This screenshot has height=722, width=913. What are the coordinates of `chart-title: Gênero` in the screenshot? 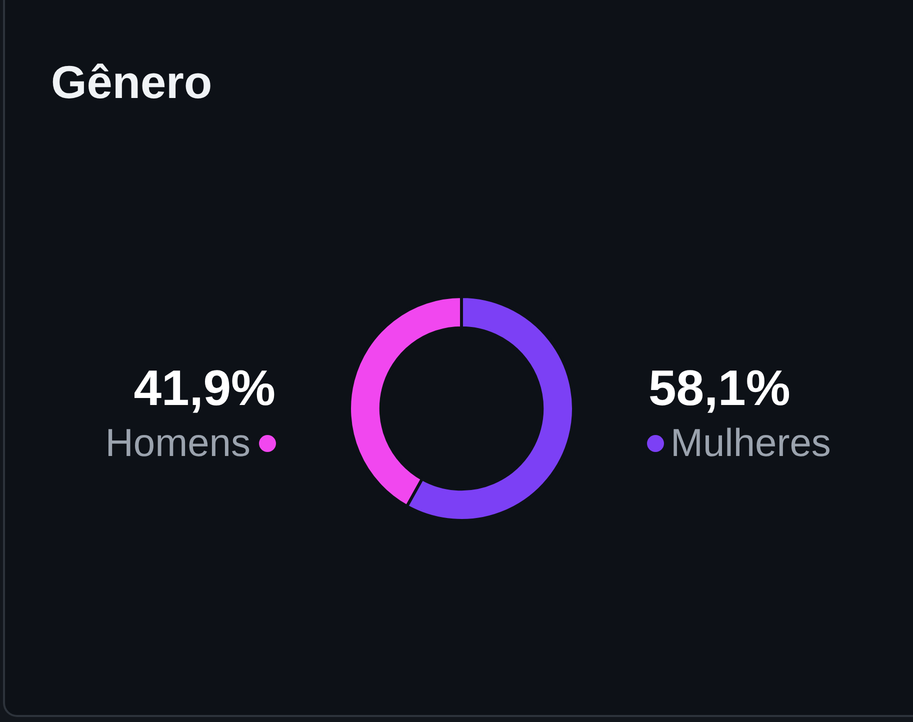 It's located at (131, 82).